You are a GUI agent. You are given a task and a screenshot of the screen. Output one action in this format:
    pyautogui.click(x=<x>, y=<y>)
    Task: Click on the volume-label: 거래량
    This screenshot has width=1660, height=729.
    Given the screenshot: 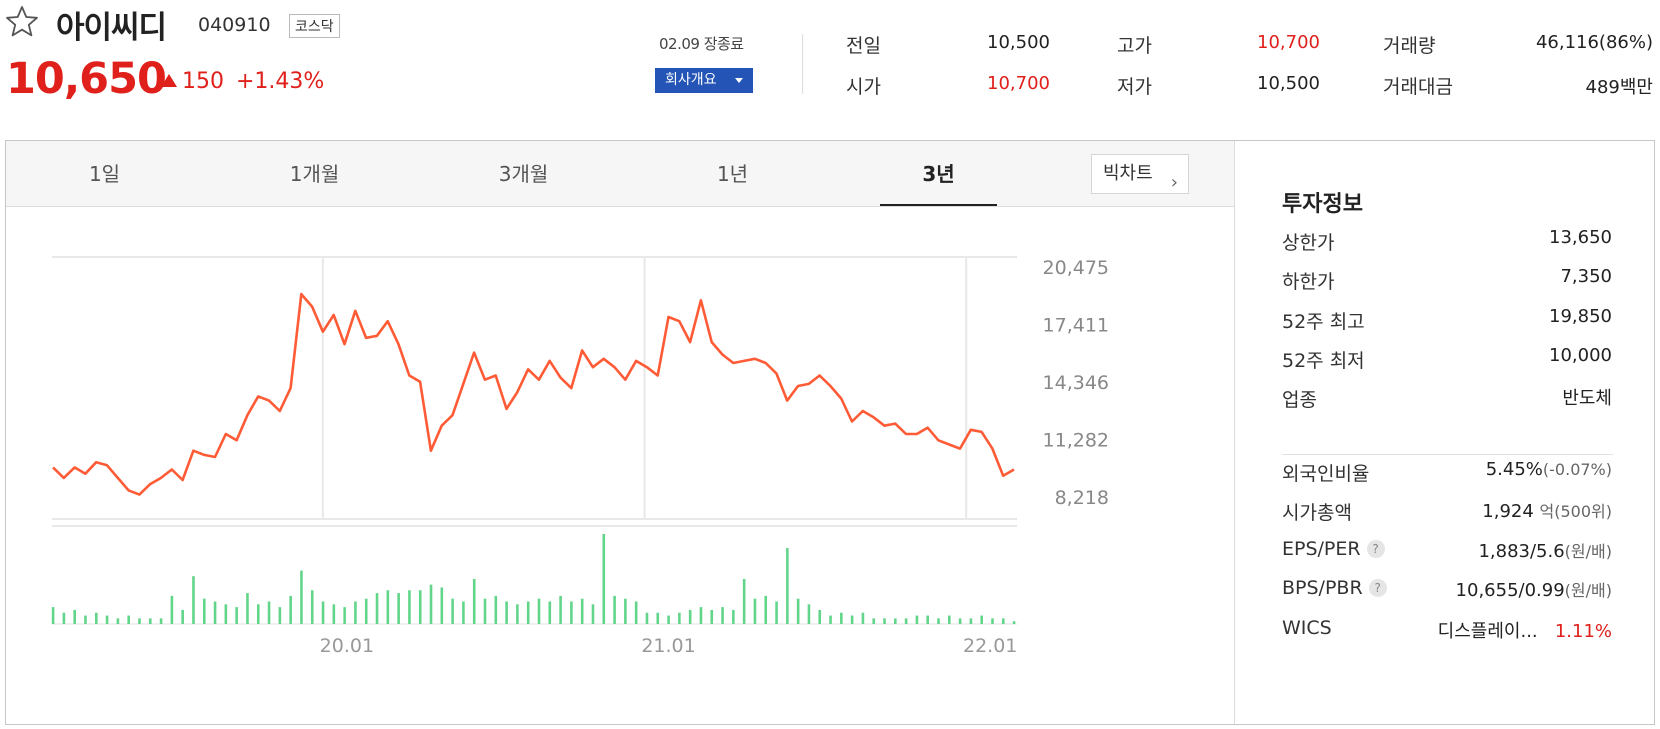 What is the action you would take?
    pyautogui.click(x=1409, y=46)
    